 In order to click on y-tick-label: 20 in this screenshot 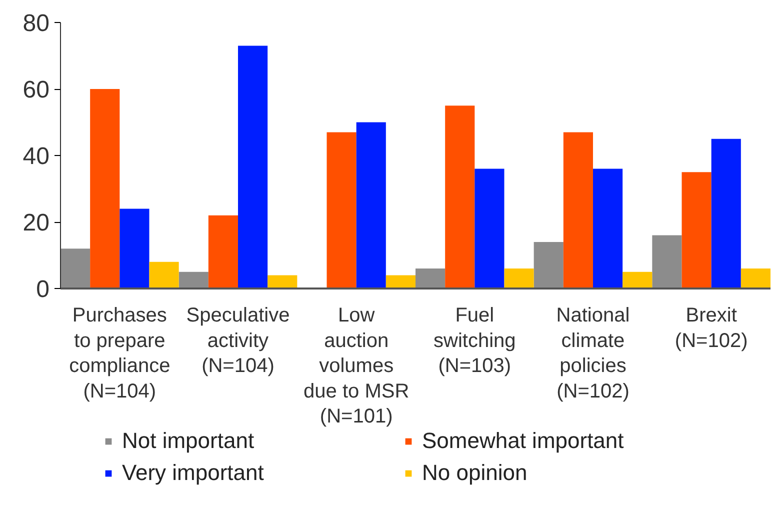, I will do `click(36, 223)`.